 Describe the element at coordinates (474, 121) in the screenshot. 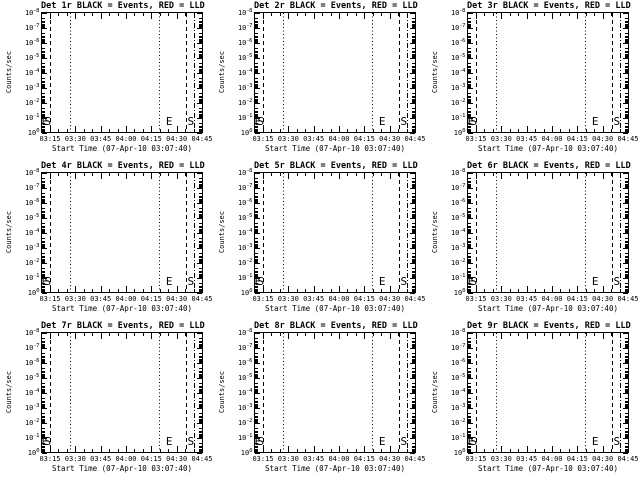

I see `flag-letter-s: S` at that location.